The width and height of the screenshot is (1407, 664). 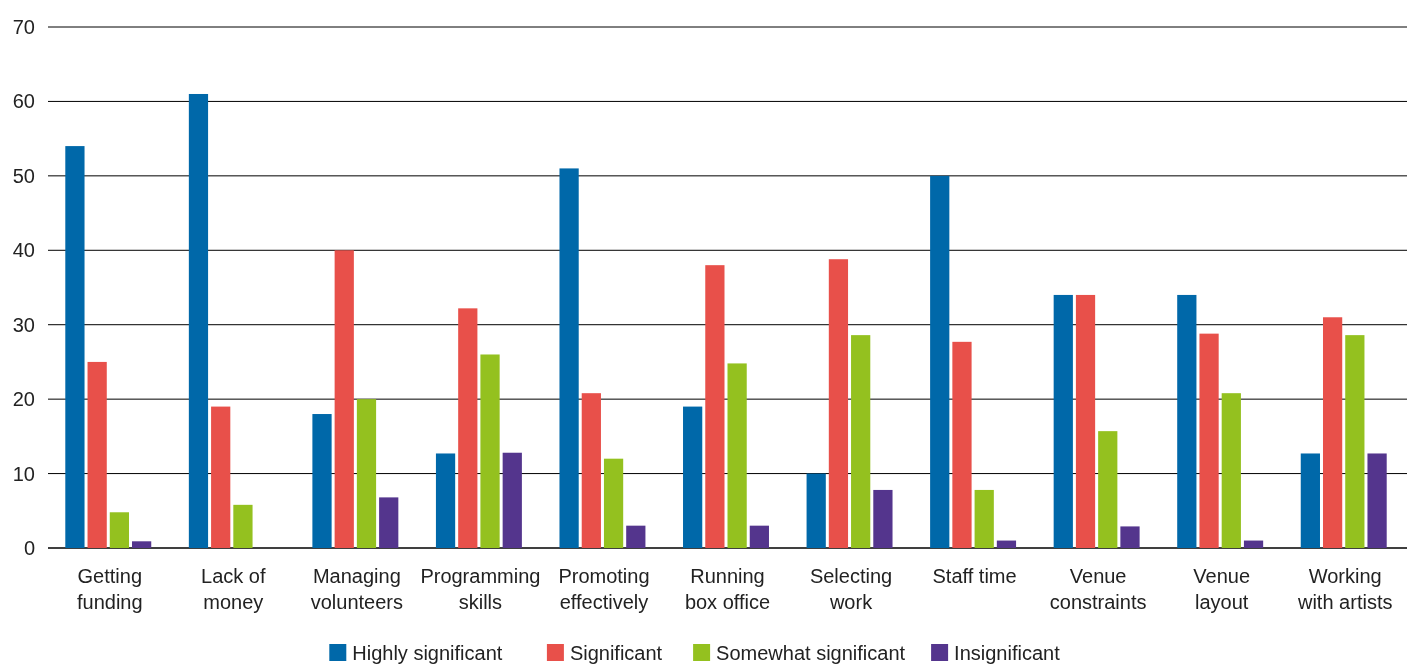 What do you see at coordinates (1007, 653) in the screenshot?
I see `legend-label: Insignificant` at bounding box center [1007, 653].